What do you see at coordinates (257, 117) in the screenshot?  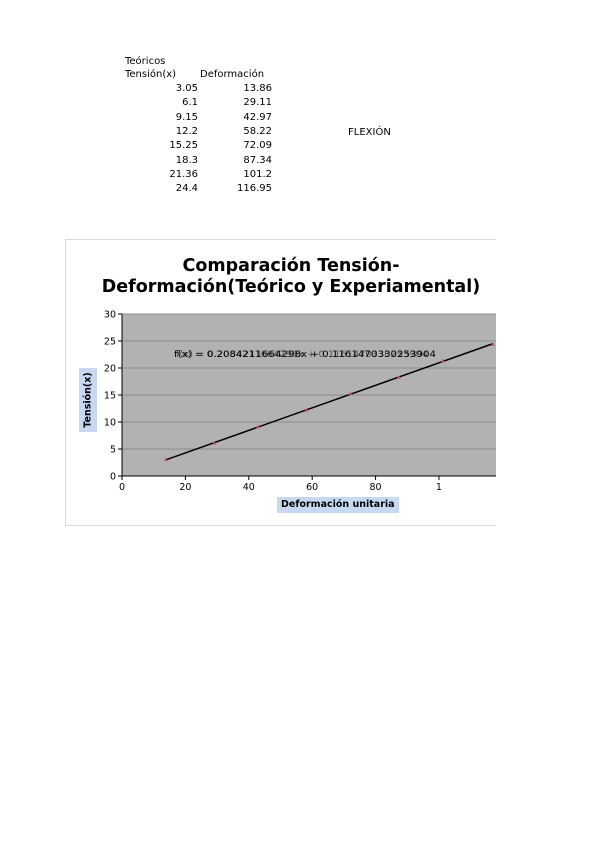 I see `cell-deformacion: 42.97` at bounding box center [257, 117].